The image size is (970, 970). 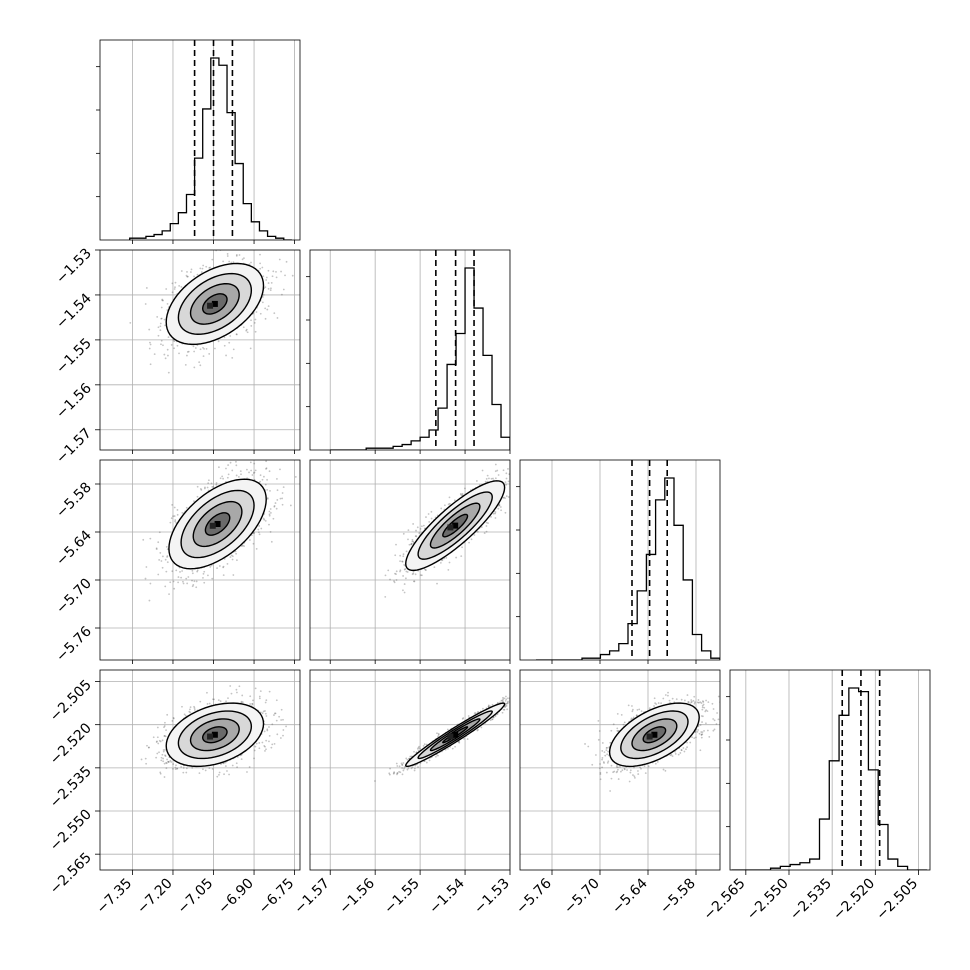 I want to click on x-tick-label: −5.76, so click(x=534, y=896).